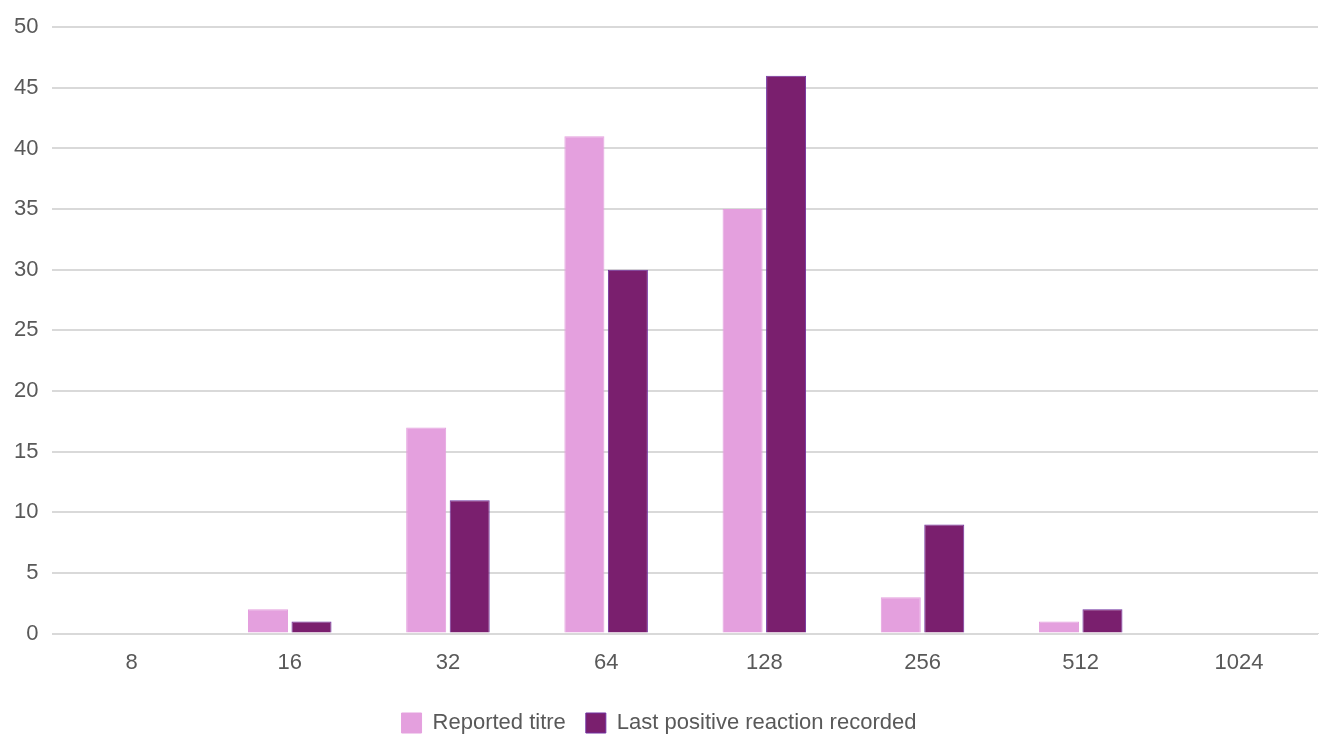  What do you see at coordinates (26, 208) in the screenshot?
I see `y-tick-label: 35` at bounding box center [26, 208].